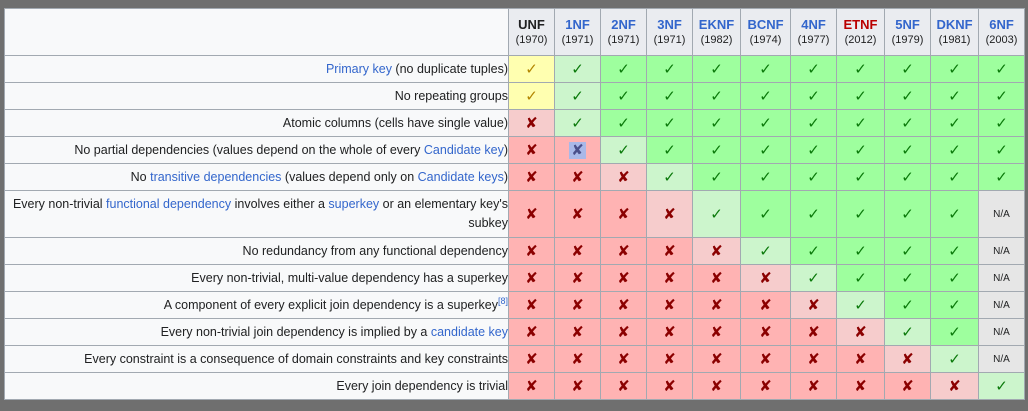 This screenshot has height=411, width=1028. Describe the element at coordinates (765, 305) in the screenshot. I see `cell-bcnf-cross-icon: ✘` at that location.